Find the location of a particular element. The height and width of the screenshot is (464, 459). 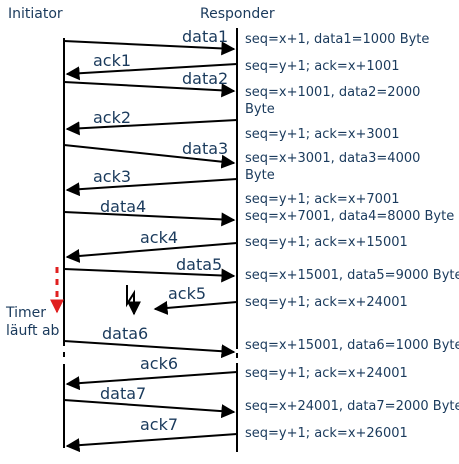

arrow-ack2 is located at coordinates (151, 127).